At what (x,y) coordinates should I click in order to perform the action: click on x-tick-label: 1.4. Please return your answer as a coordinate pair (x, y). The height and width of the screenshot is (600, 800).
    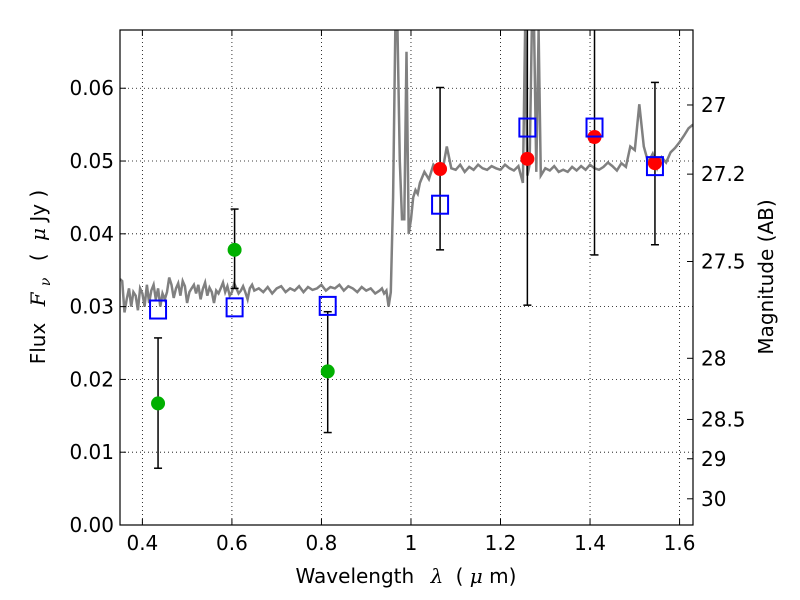
    Looking at the image, I should click on (590, 543).